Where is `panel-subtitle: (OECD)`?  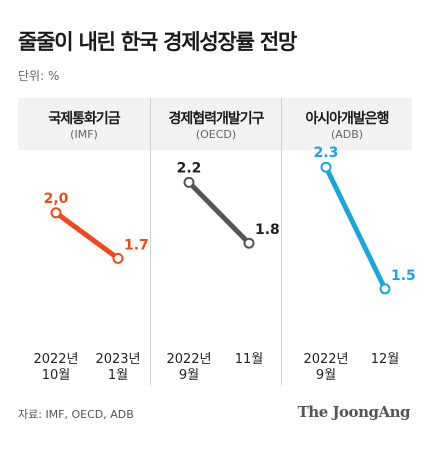
panel-subtitle: (OECD) is located at coordinates (216, 134).